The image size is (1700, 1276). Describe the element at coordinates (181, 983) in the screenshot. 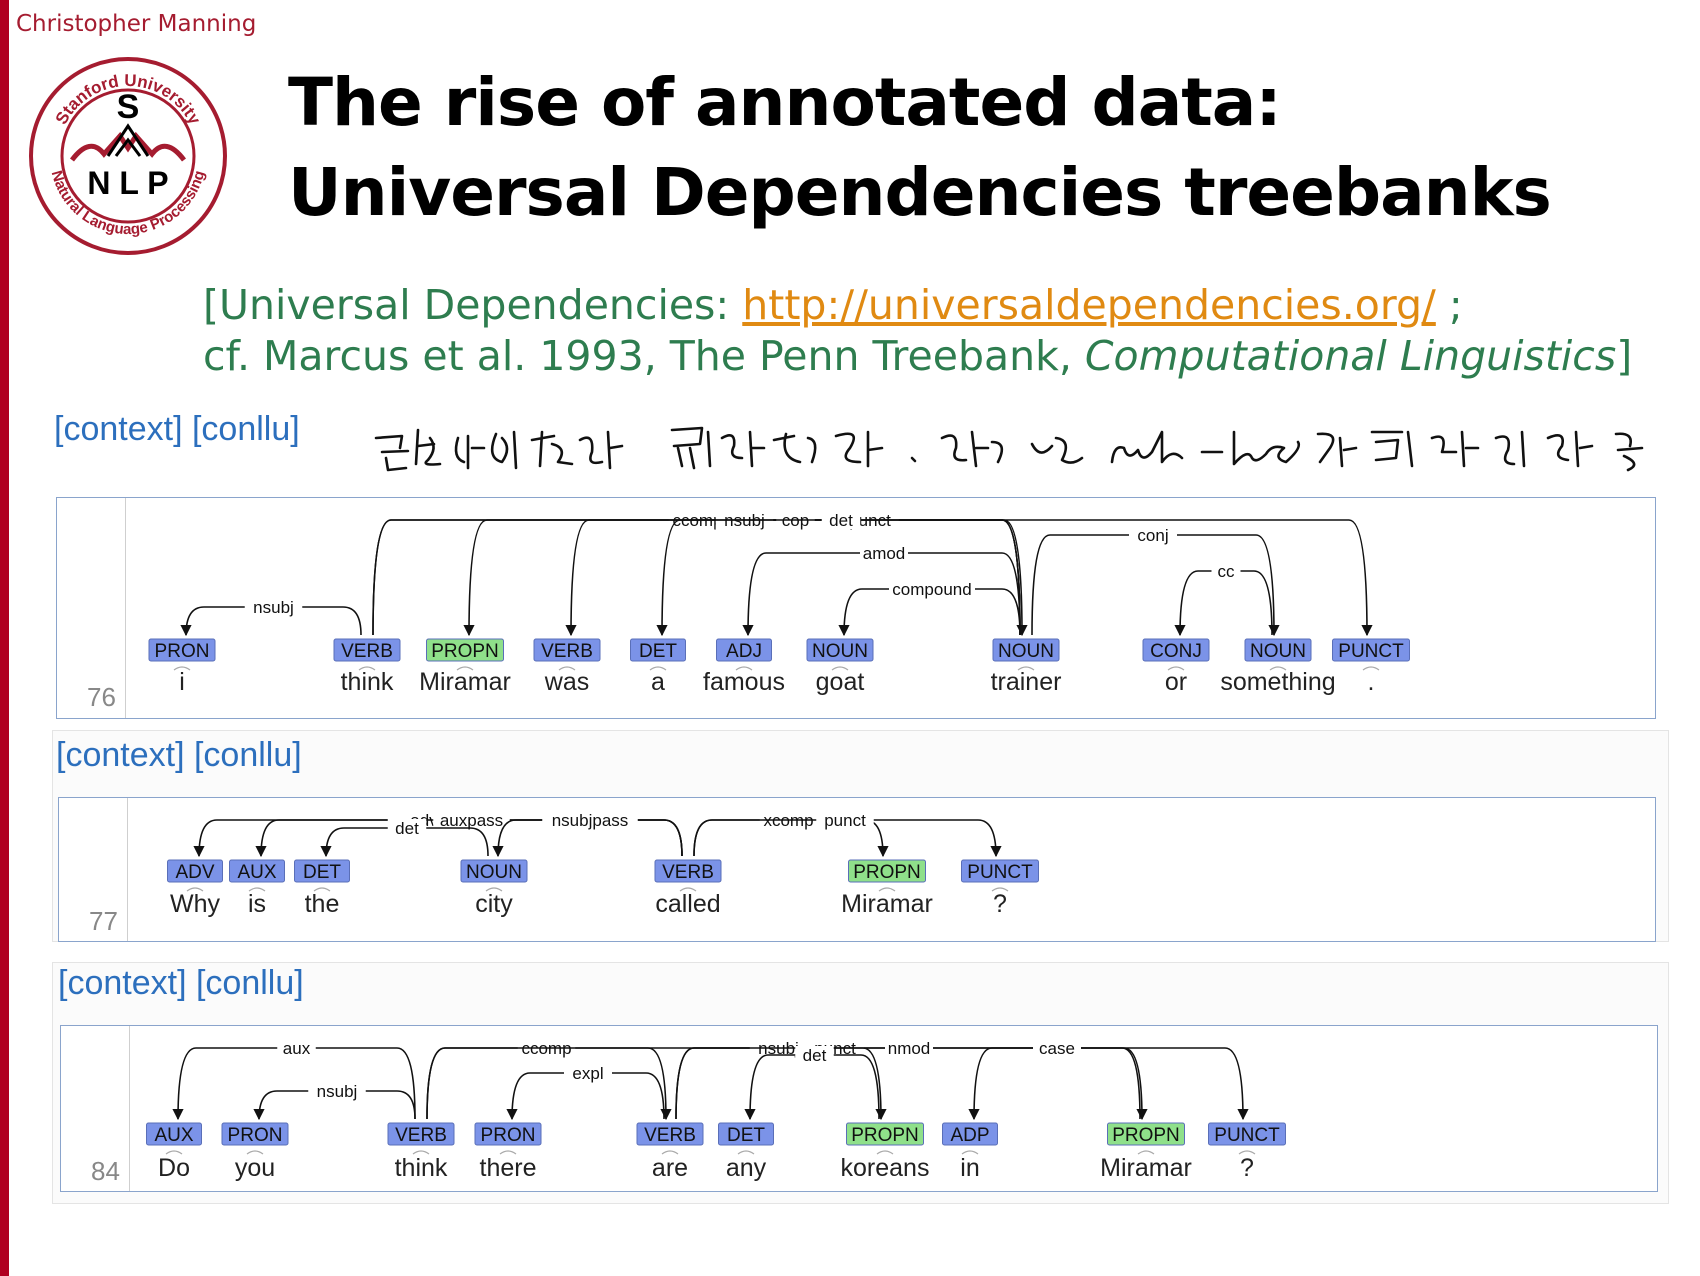

I see `context-links-84: [context] [conllu]` at that location.